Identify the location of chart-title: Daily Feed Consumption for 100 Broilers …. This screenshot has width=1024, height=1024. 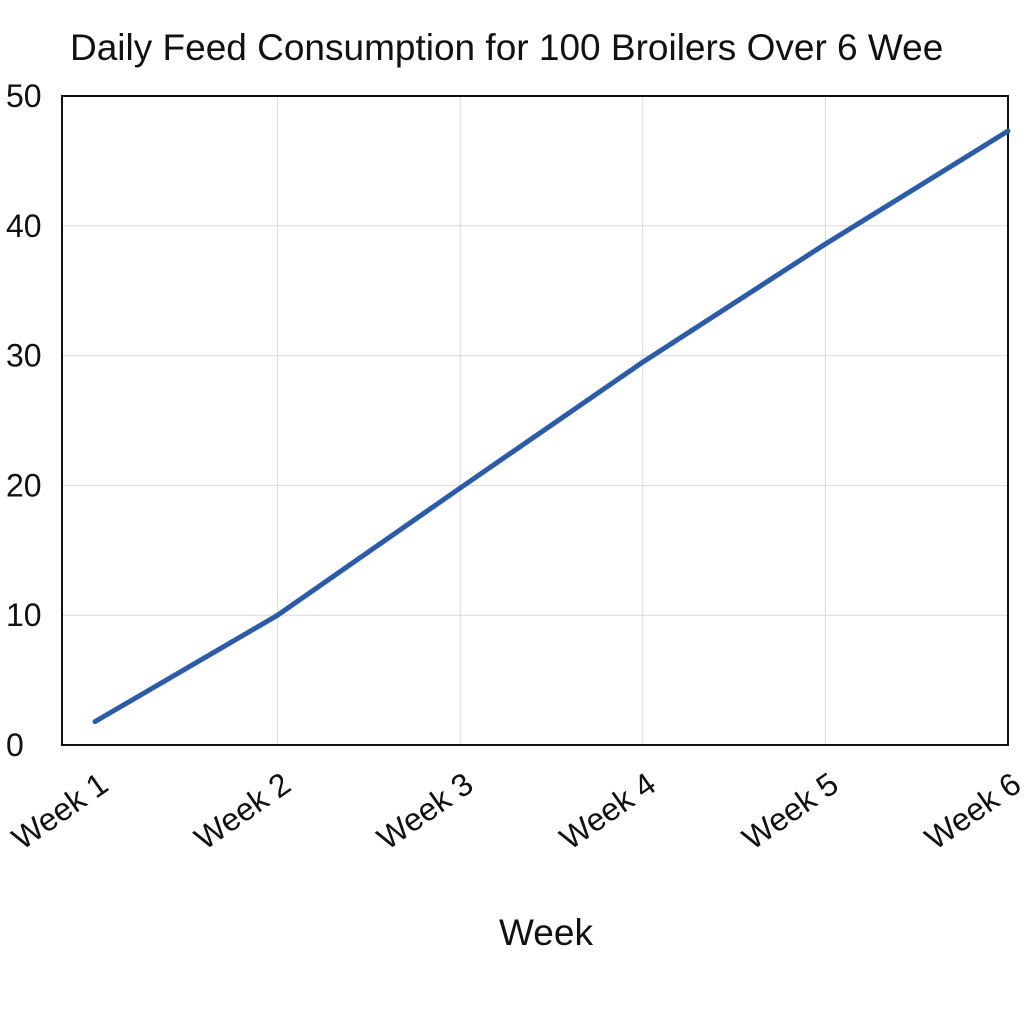
(506, 47).